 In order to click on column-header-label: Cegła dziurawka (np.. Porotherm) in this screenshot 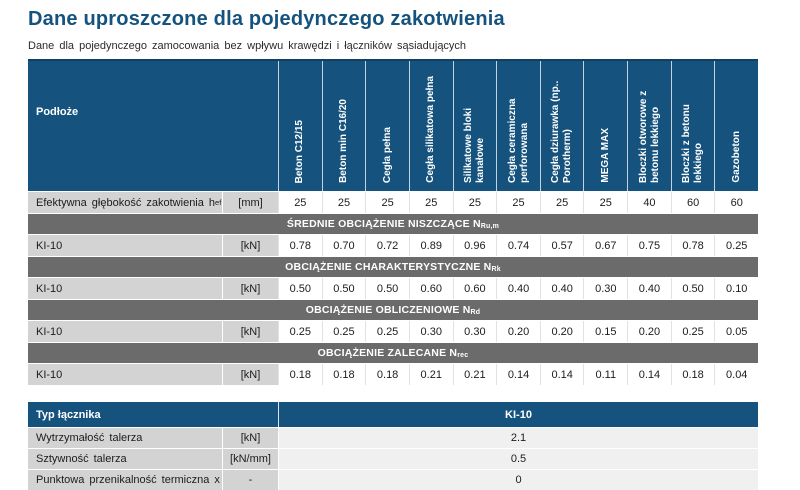, I will do `click(562, 131)`.